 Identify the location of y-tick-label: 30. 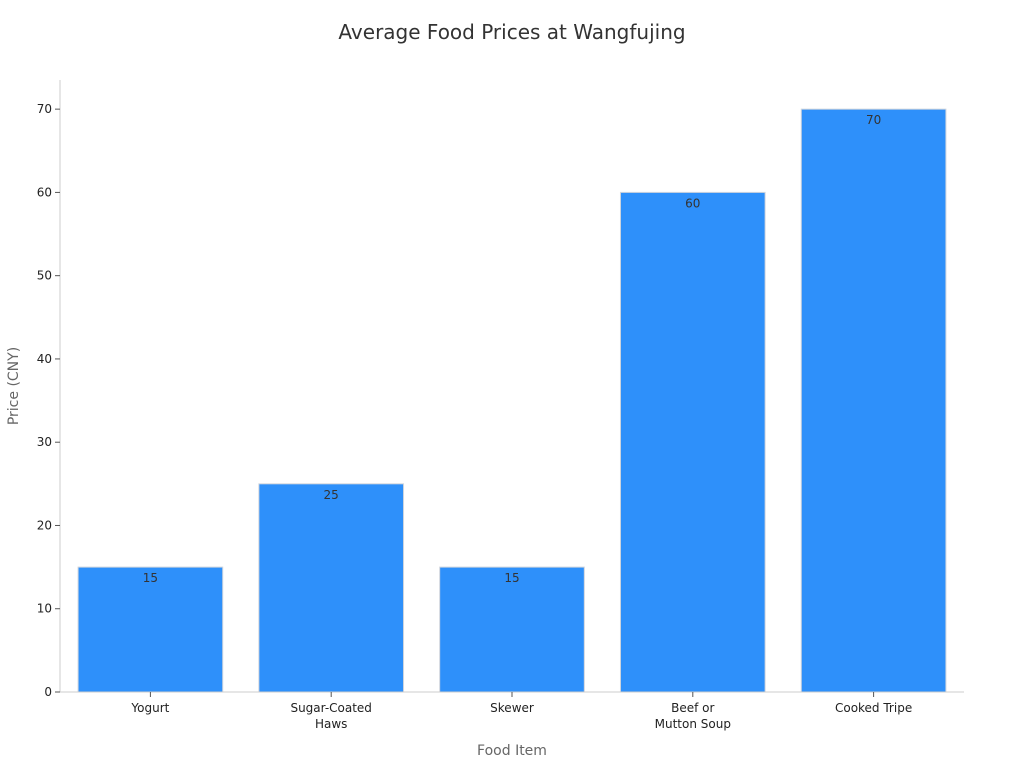
(44, 442).